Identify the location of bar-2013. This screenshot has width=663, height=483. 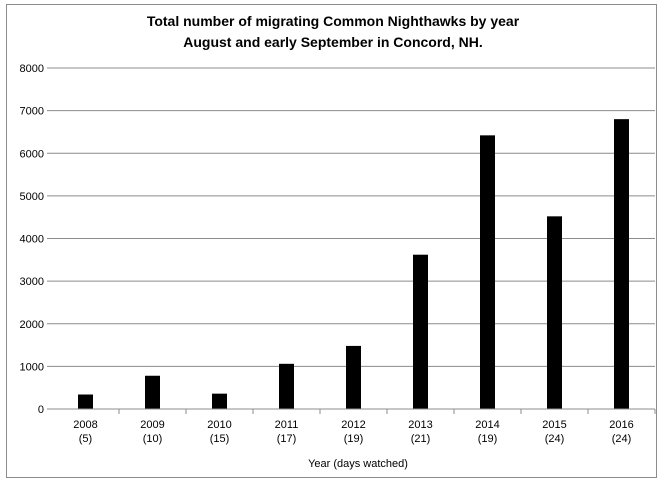
(420, 331).